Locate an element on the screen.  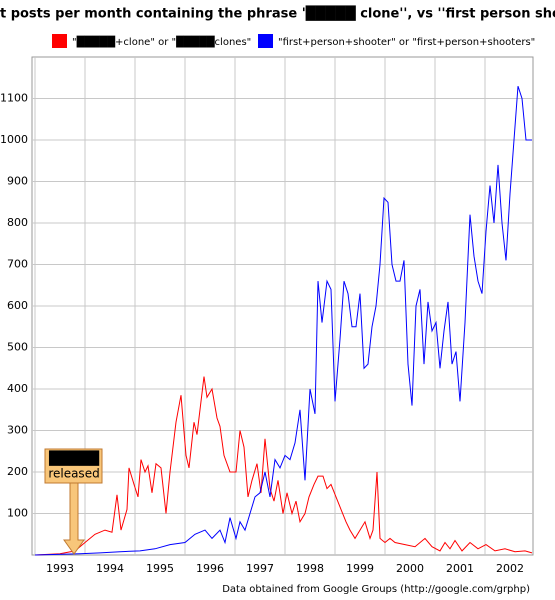
y-tick-label: 300 is located at coordinates (17, 430).